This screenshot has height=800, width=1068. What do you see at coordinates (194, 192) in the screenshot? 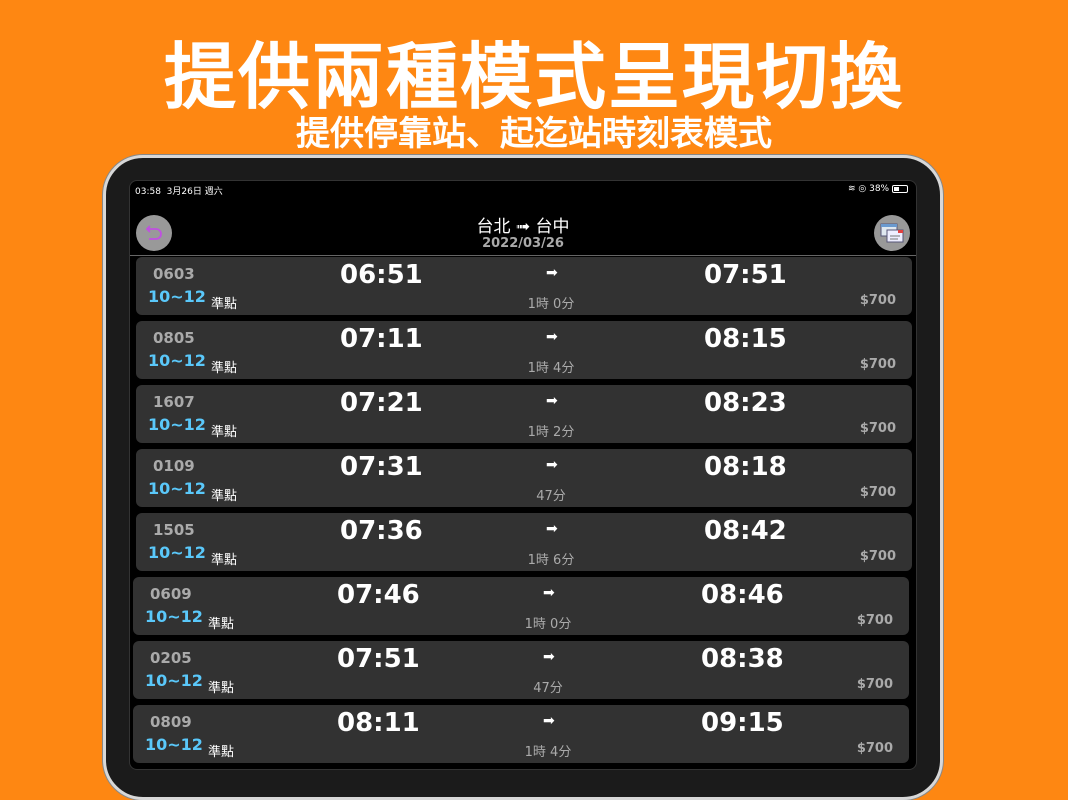
I see `status-date: 3月26日 週六` at bounding box center [194, 192].